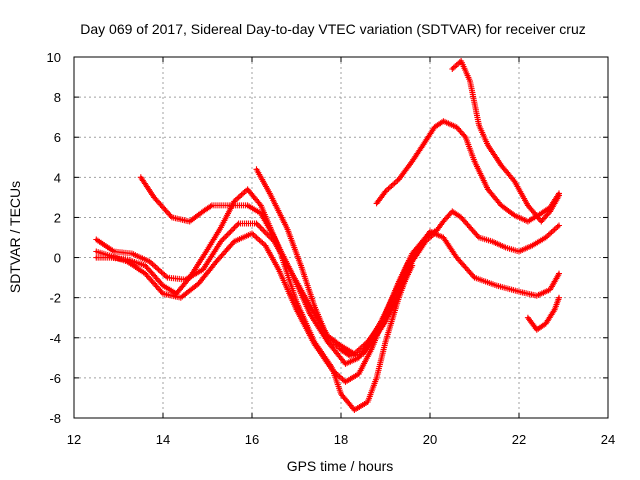  I want to click on x-tick-label: 16, so click(252, 439).